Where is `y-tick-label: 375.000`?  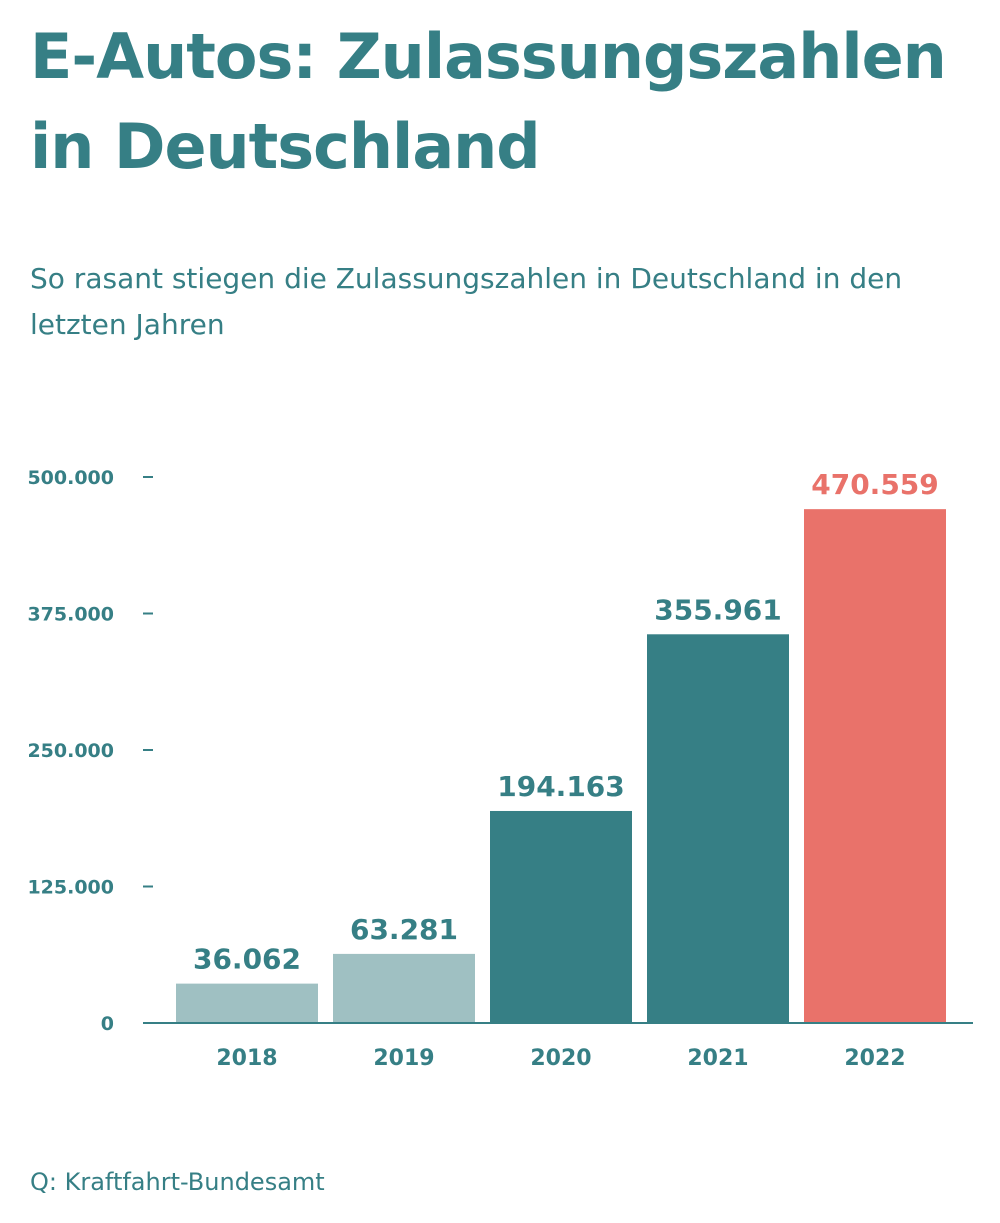 y-tick-label: 375.000 is located at coordinates (70, 615).